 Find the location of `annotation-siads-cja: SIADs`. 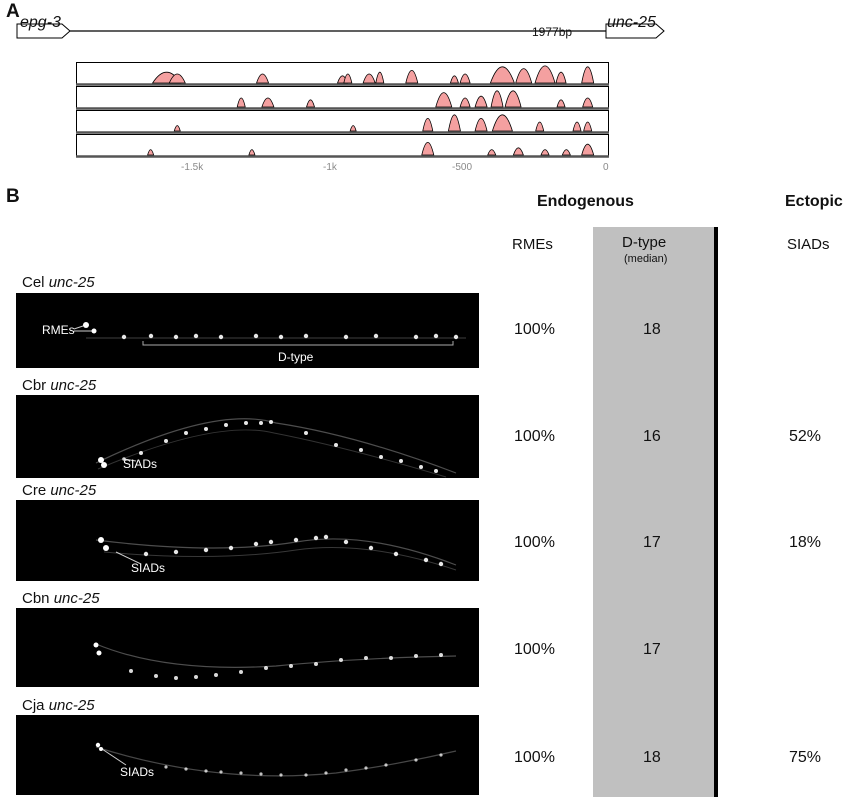

annotation-siads-cja: SIADs is located at coordinates (137, 772).